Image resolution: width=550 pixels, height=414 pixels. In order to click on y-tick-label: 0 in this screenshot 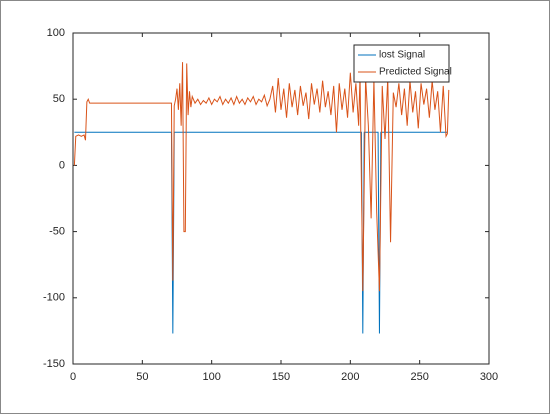, I will do `click(62, 165)`.